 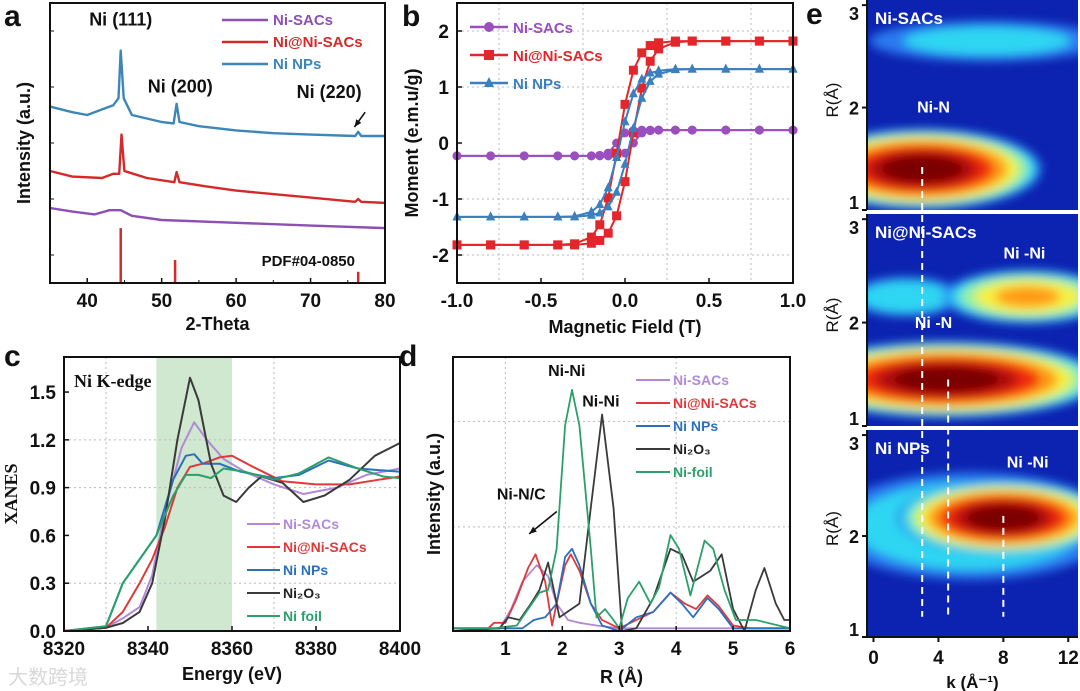 I want to click on bond-label: Ni-N, so click(x=933, y=108).